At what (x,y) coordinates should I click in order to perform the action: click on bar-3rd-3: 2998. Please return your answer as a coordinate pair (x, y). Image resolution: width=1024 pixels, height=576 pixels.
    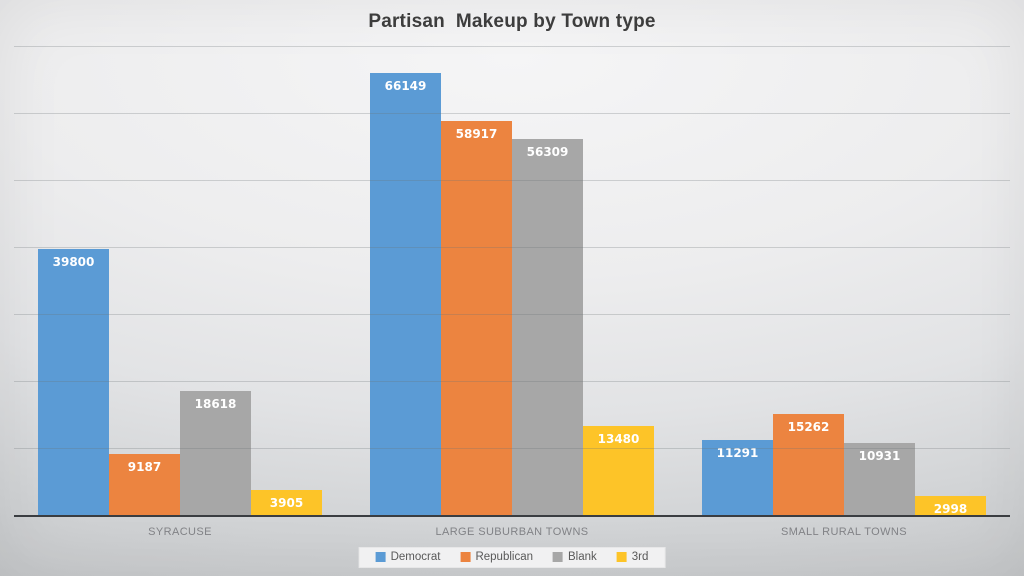
    Looking at the image, I should click on (950, 505).